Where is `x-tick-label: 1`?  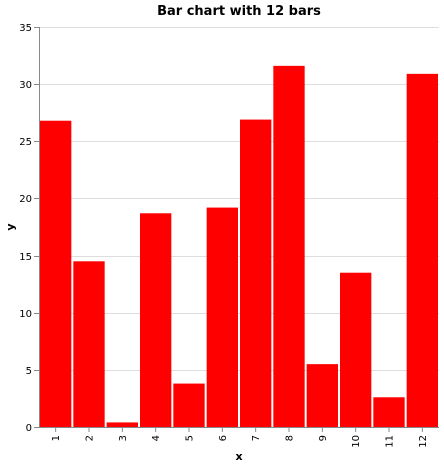
x-tick-label: 1 is located at coordinates (56, 438).